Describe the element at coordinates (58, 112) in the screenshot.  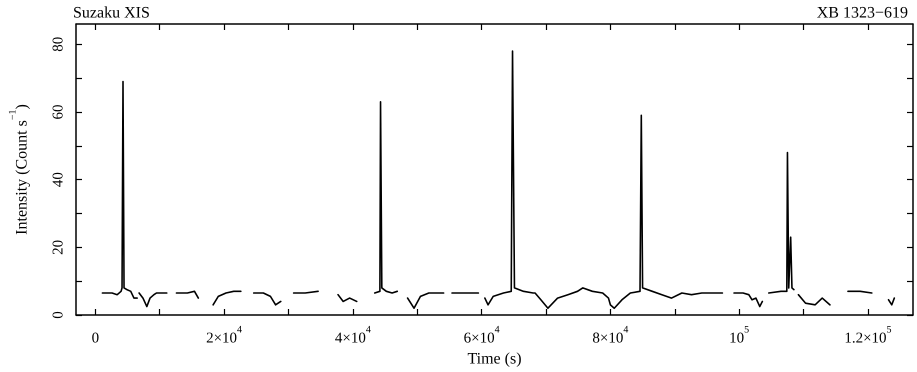
I see `y-tick-label: 60` at that location.